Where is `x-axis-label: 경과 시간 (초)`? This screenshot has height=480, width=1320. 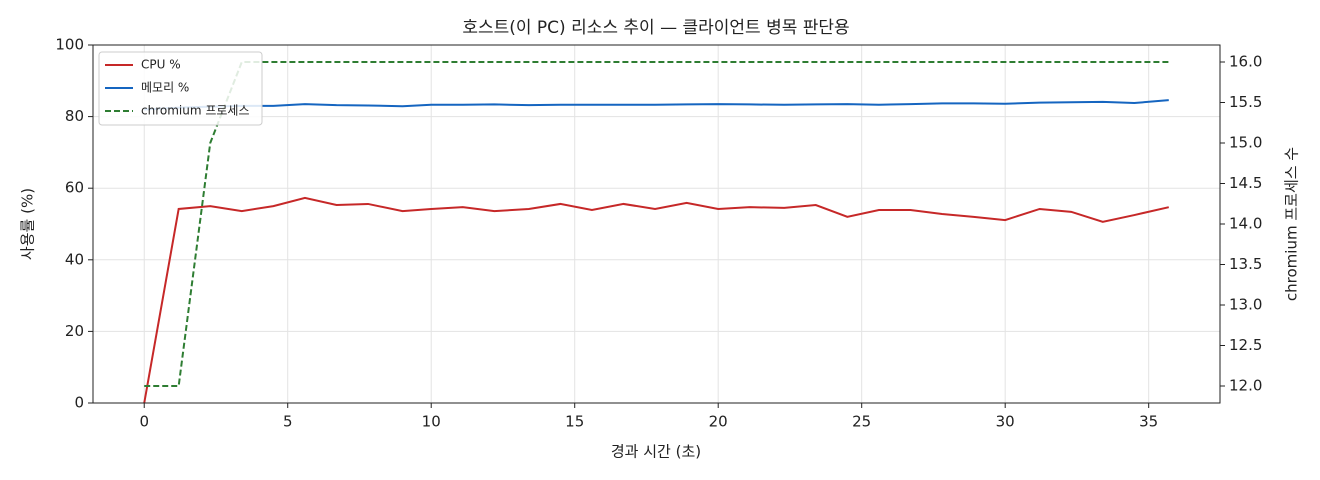 x-axis-label: 경과 시간 (초) is located at coordinates (656, 452).